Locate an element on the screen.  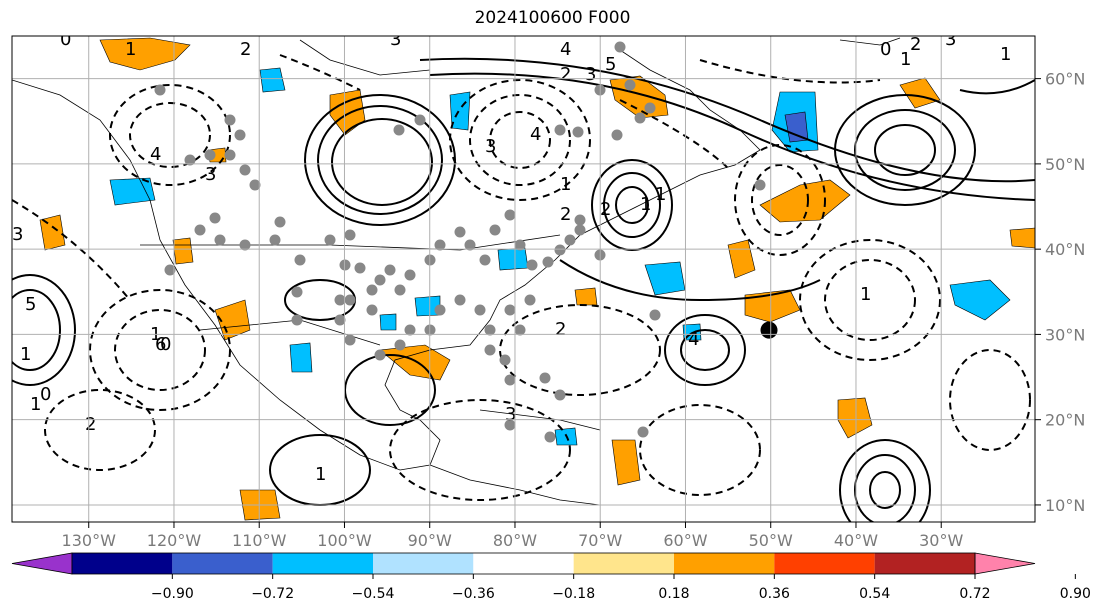
lat-tick-label: 60°N is located at coordinates (1065, 79).